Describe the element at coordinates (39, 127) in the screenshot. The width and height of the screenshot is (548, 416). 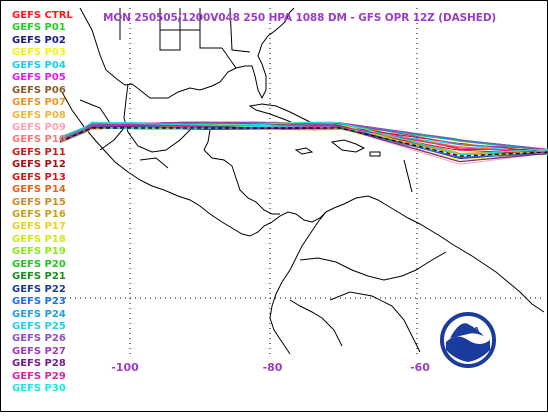
I see `legend-item: GEFS P09` at that location.